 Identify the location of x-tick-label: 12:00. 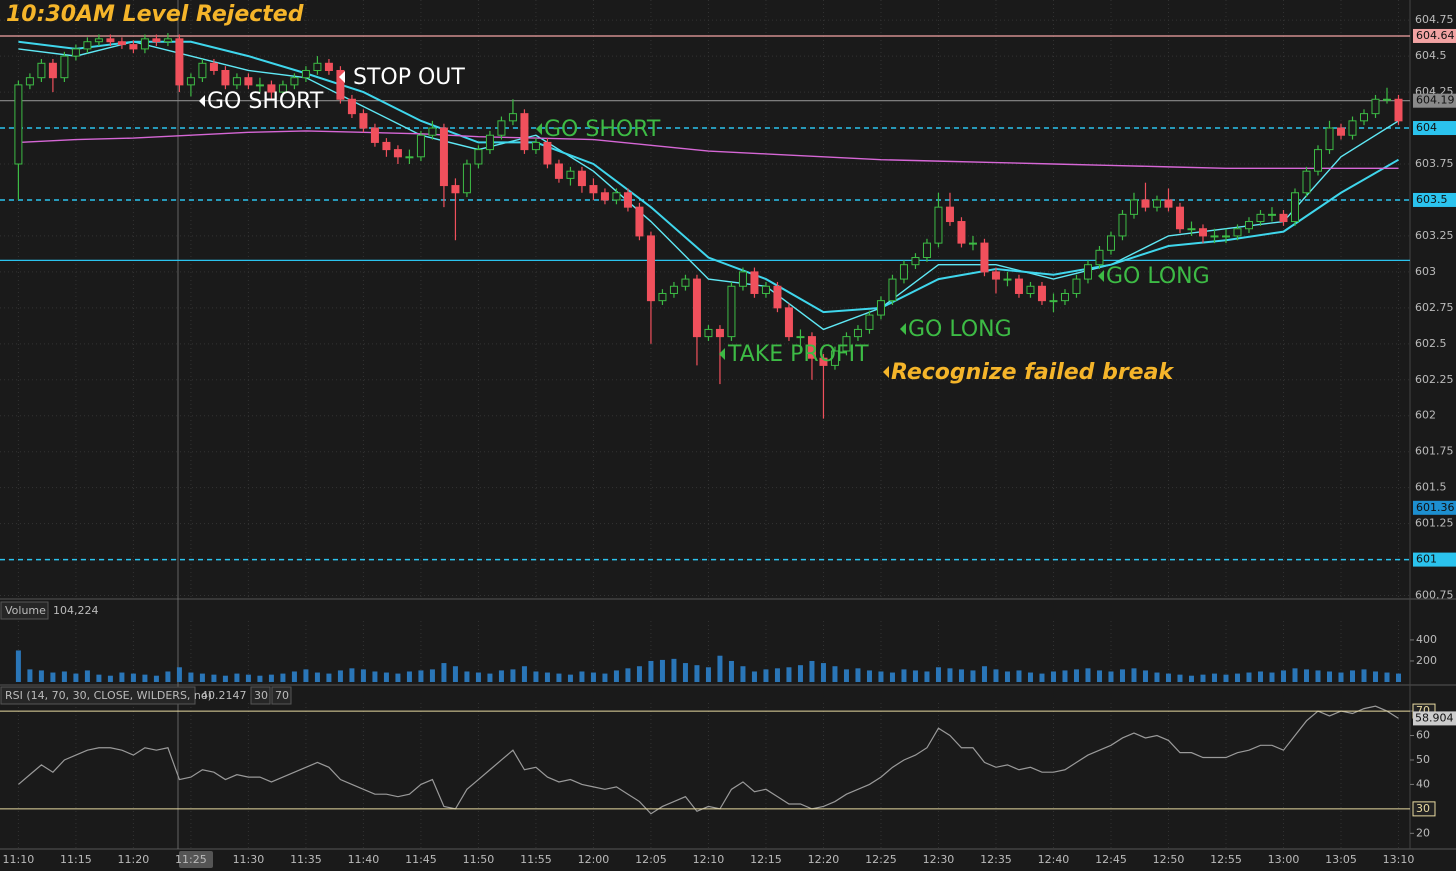
(594, 859).